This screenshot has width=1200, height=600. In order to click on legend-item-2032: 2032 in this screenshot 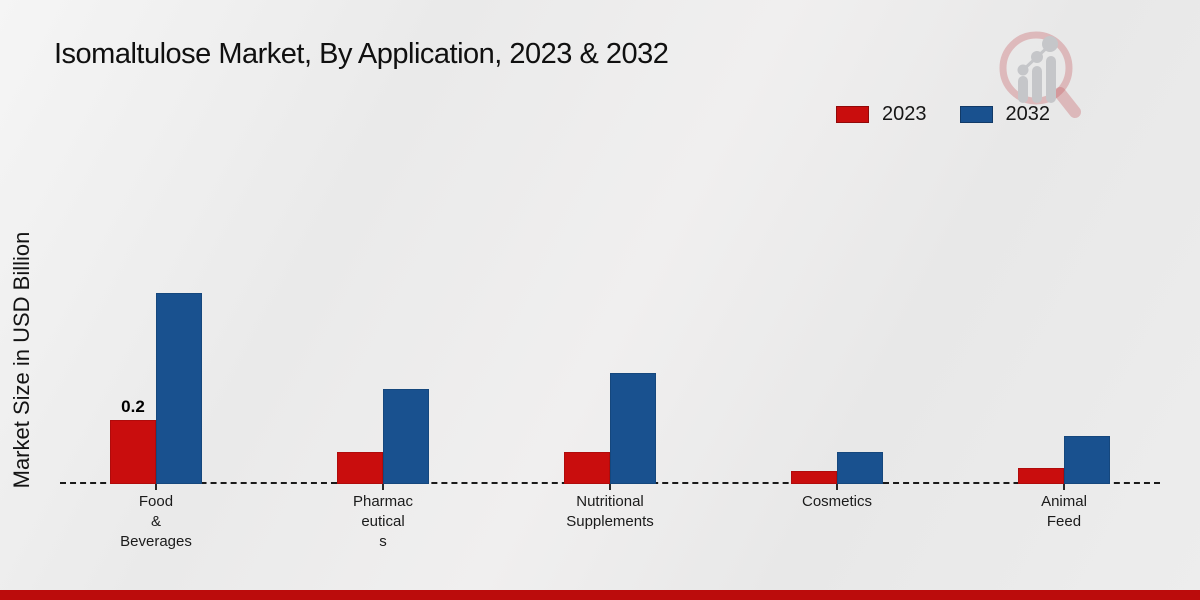, I will do `click(1005, 114)`.